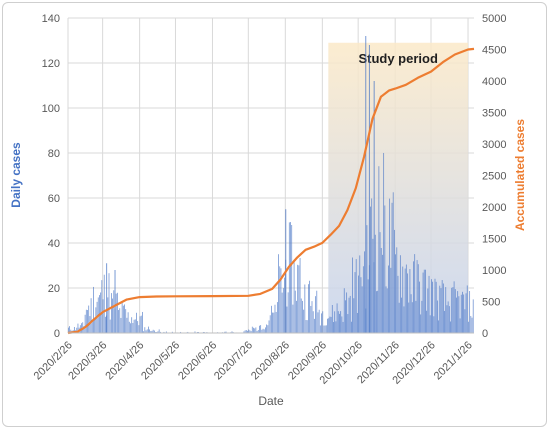 This screenshot has width=550, height=430. I want to click on x-tick-label: 2020/8/26, so click(270, 360).